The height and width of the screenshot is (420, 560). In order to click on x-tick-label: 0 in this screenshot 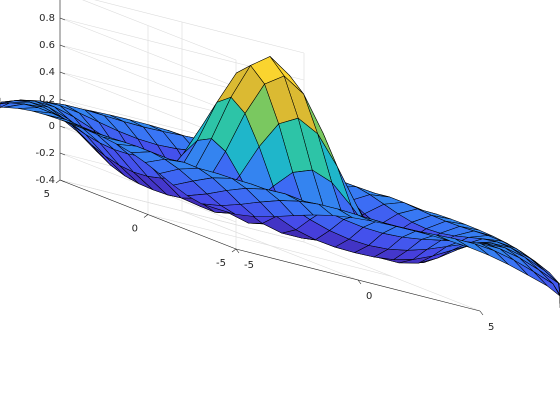, I will do `click(369, 296)`.